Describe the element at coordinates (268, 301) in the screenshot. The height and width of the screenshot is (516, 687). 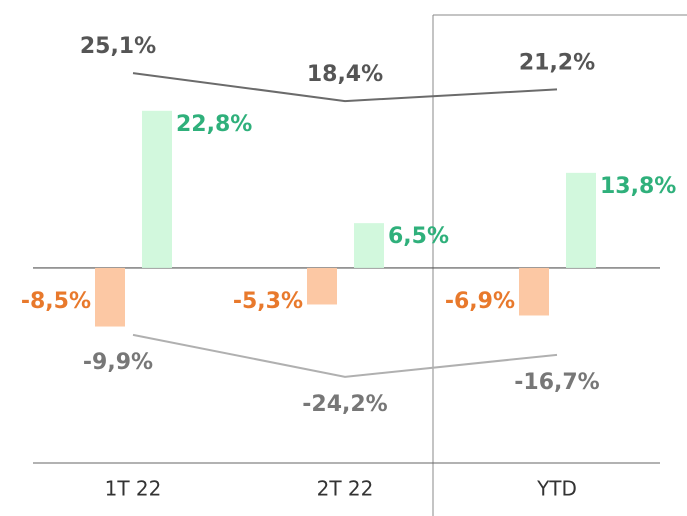
I see `data-label: -5,3%` at that location.